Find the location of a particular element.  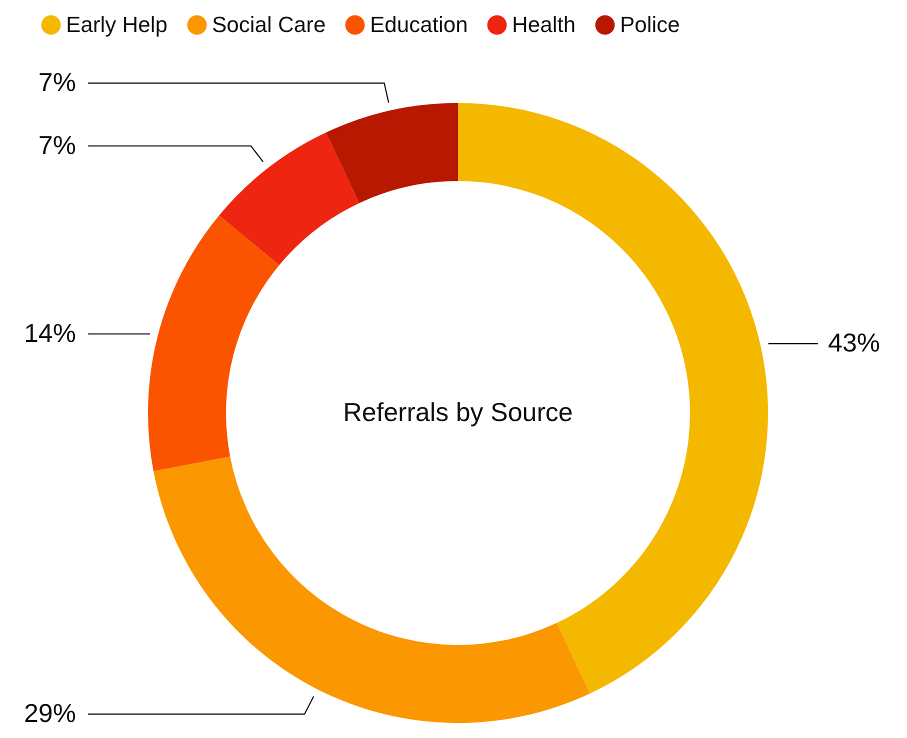

data-label: 43% is located at coordinates (854, 343).